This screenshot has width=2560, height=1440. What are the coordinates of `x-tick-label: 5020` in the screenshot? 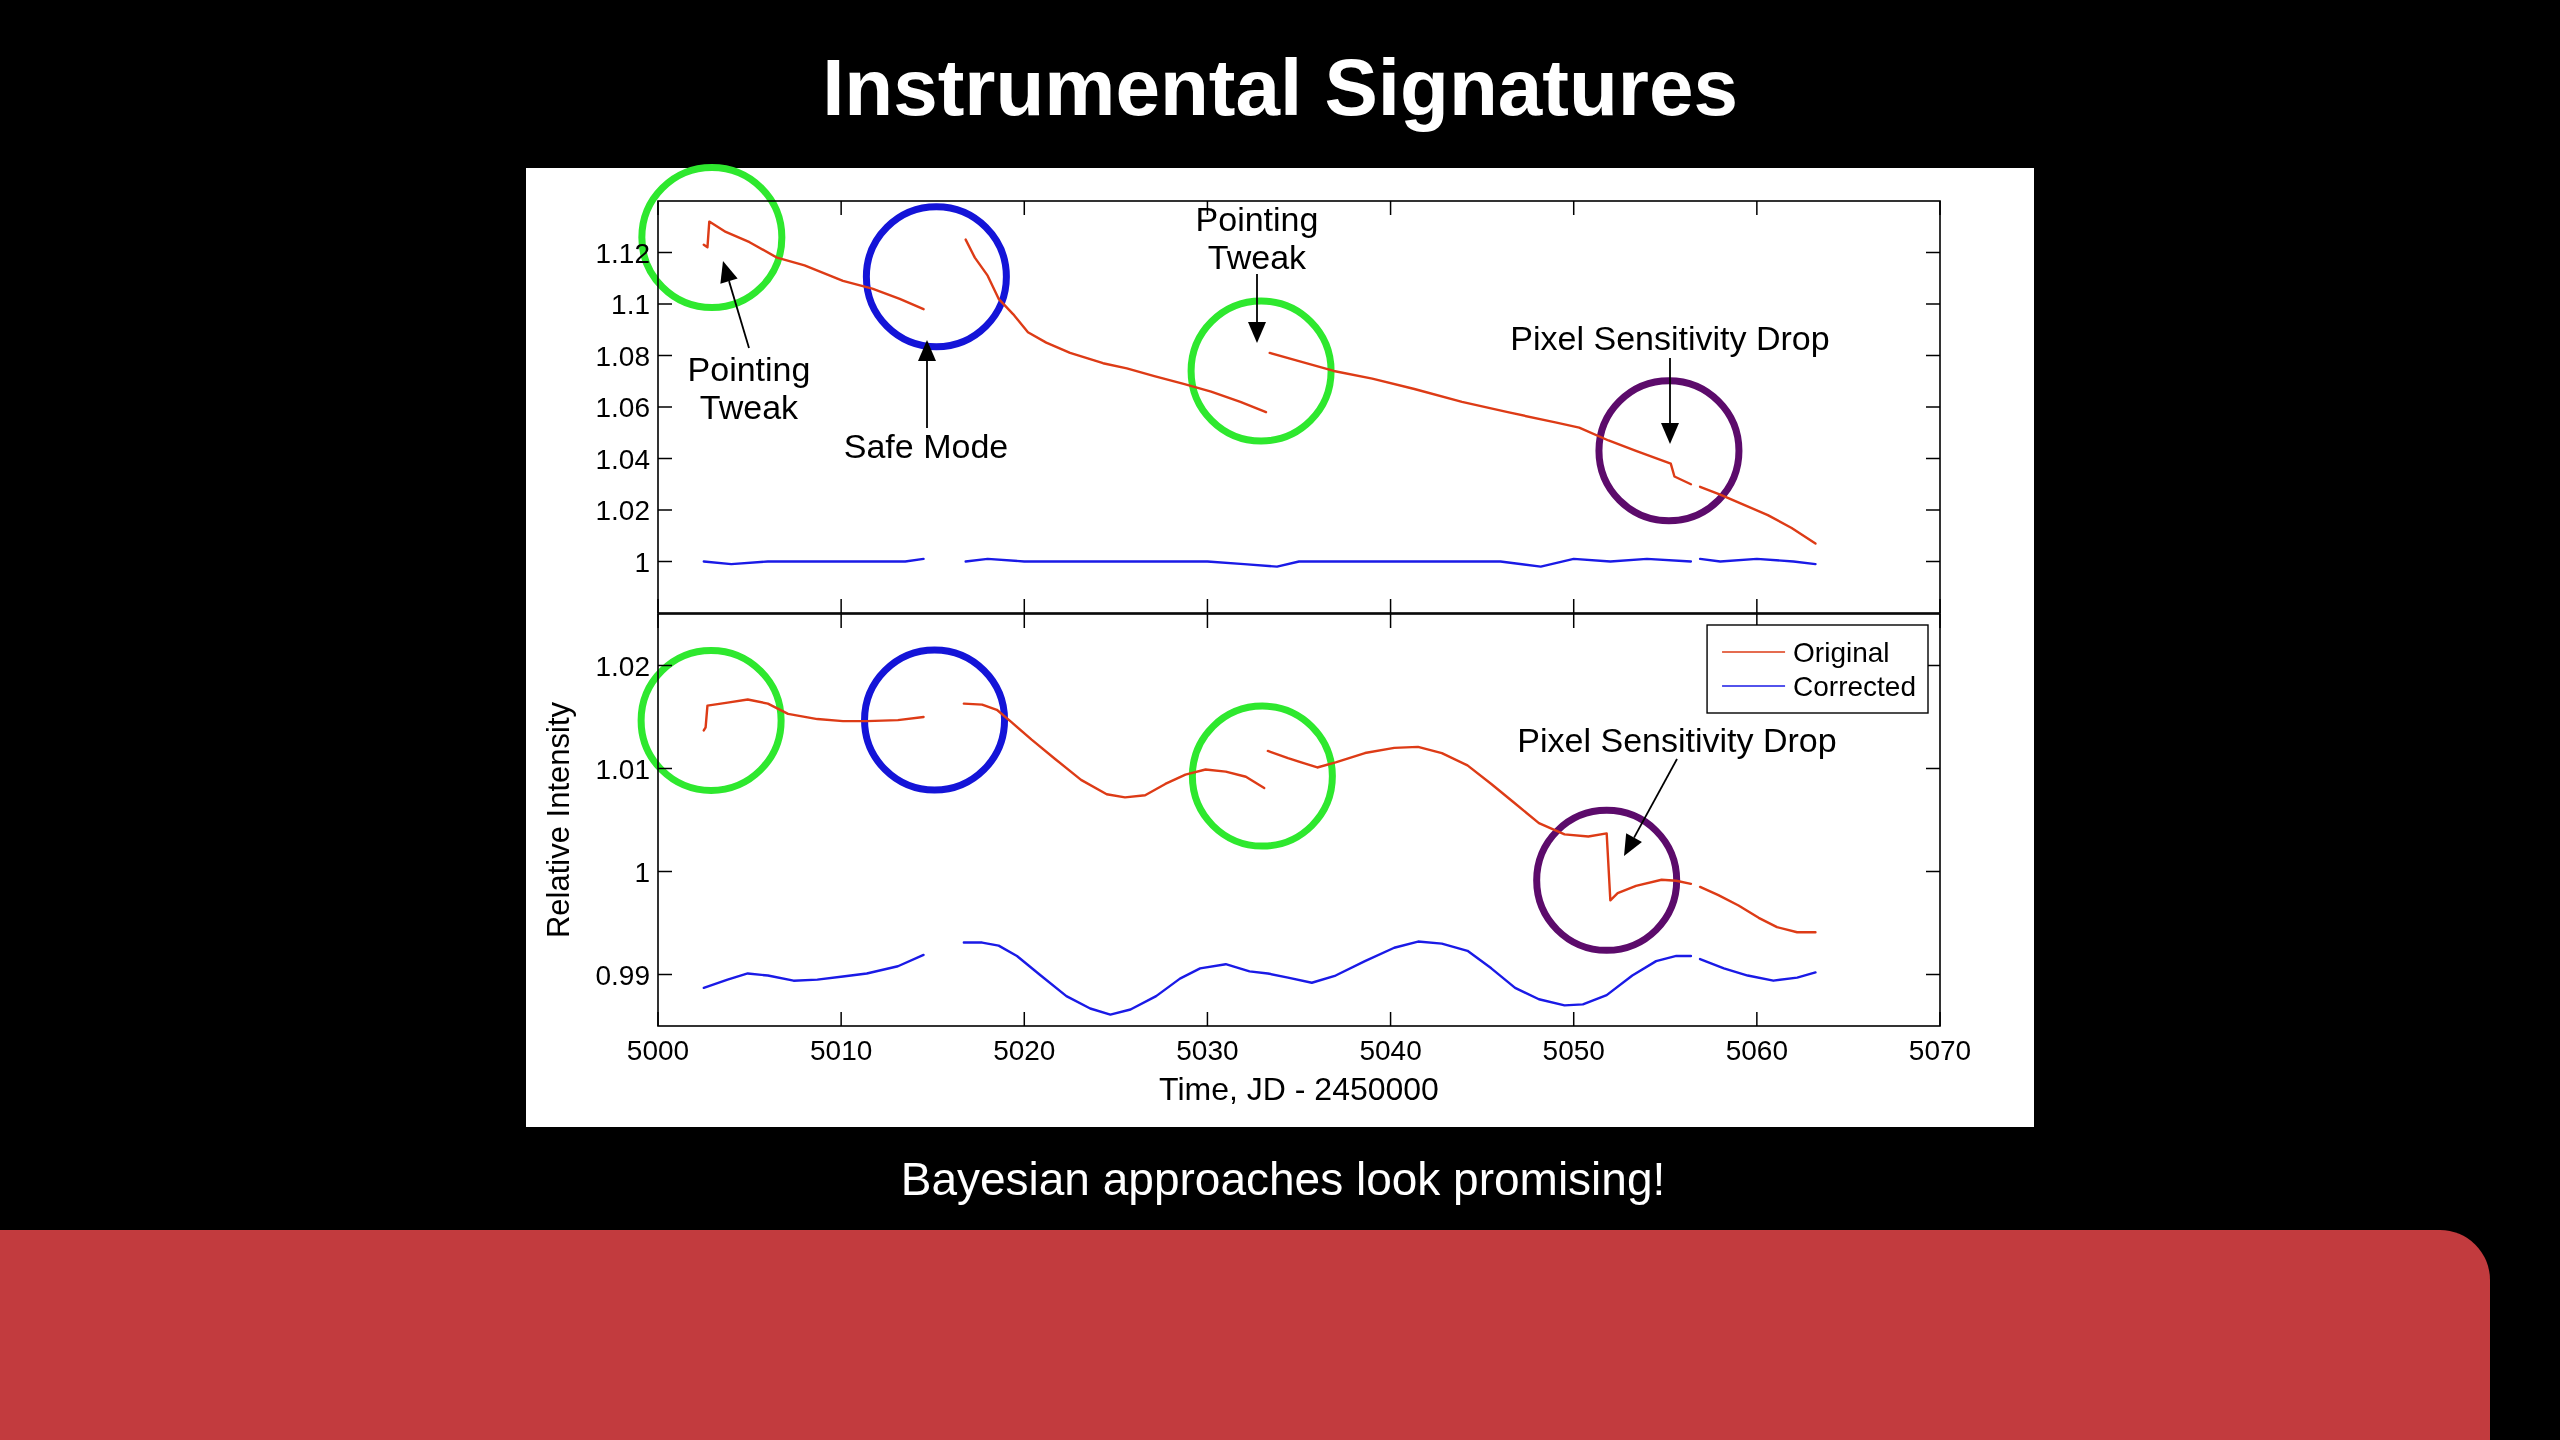 It's located at (1024, 1050).